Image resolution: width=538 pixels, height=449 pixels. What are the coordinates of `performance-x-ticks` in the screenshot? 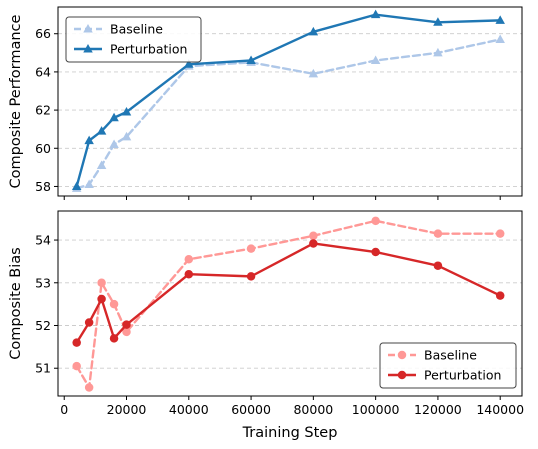 It's located at (282, 198).